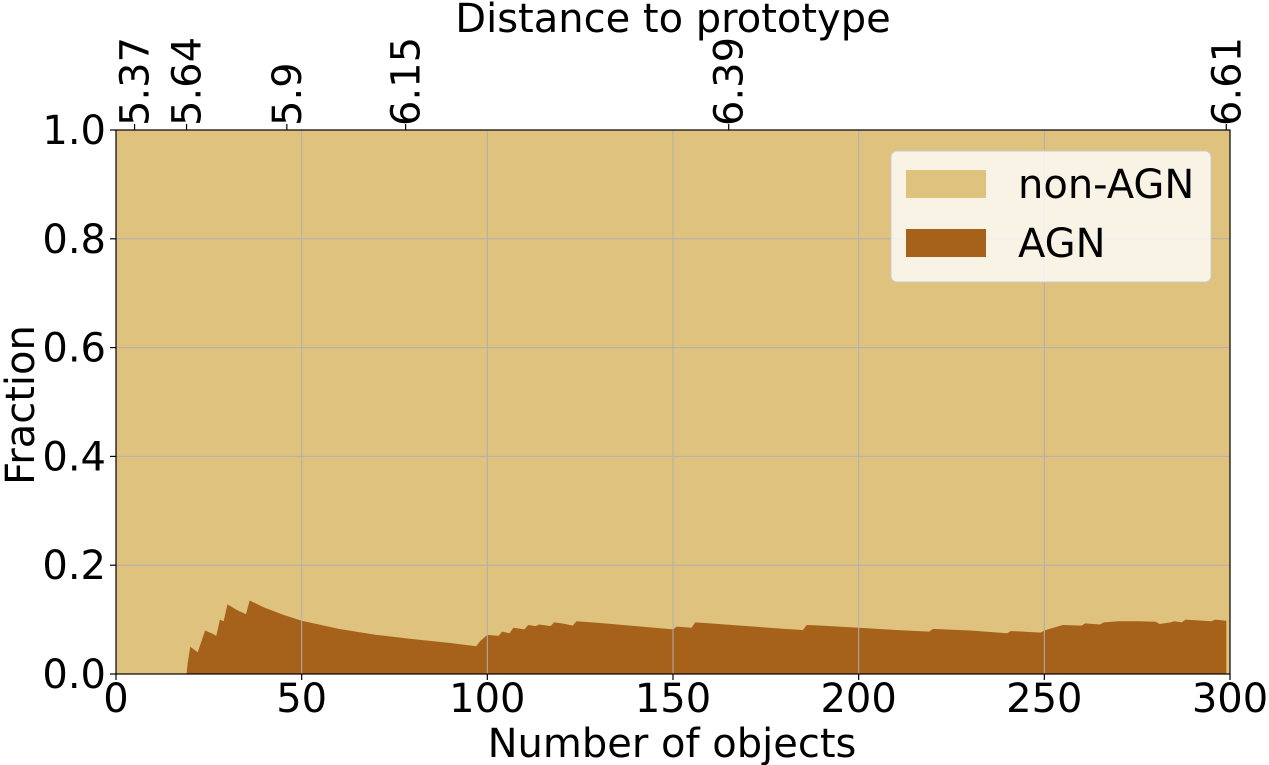 The height and width of the screenshot is (765, 1269). What do you see at coordinates (407, 81) in the screenshot?
I see `top-tick-label: 6.15` at bounding box center [407, 81].